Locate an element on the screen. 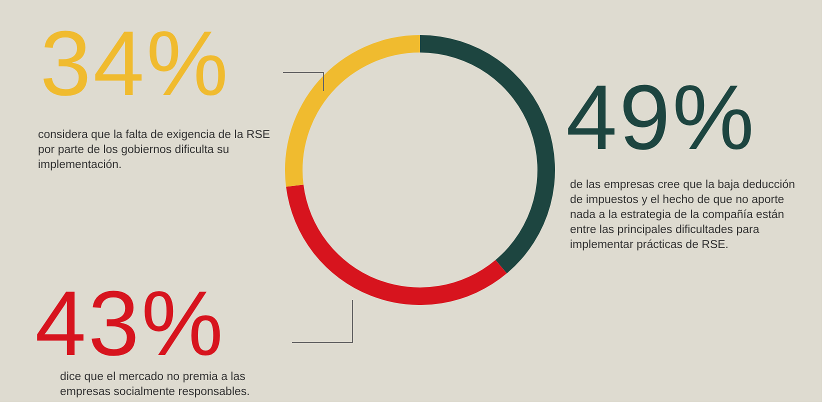  data-label: 49% is located at coordinates (661, 118).